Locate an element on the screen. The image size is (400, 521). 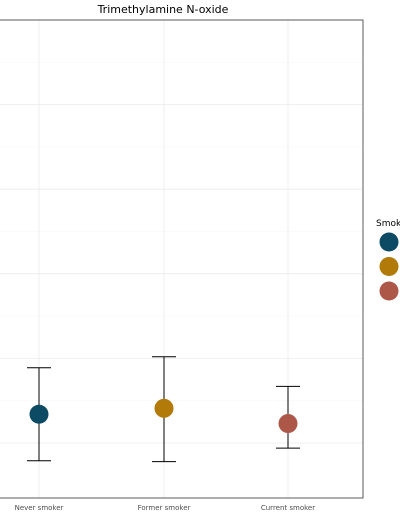
x-tick-label-1: Former smoker is located at coordinates (164, 508).